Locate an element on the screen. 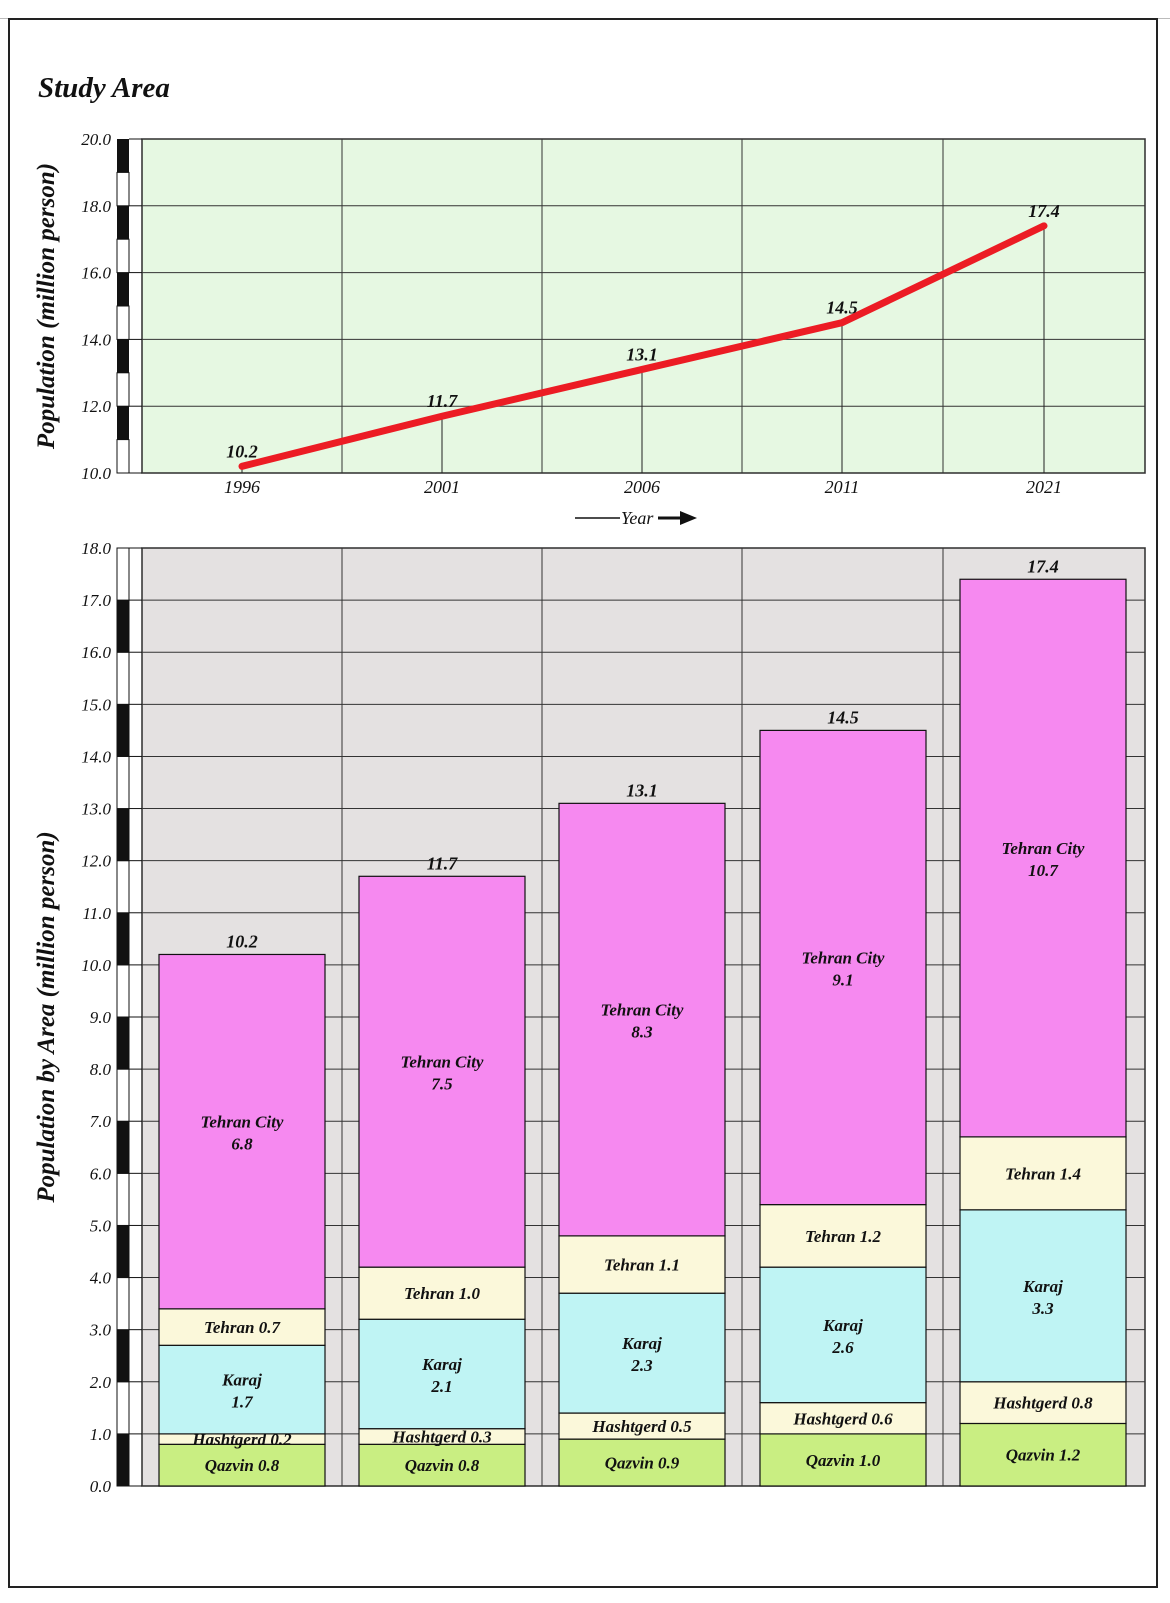  line-y-tick-label: 18.0 is located at coordinates (96, 206).